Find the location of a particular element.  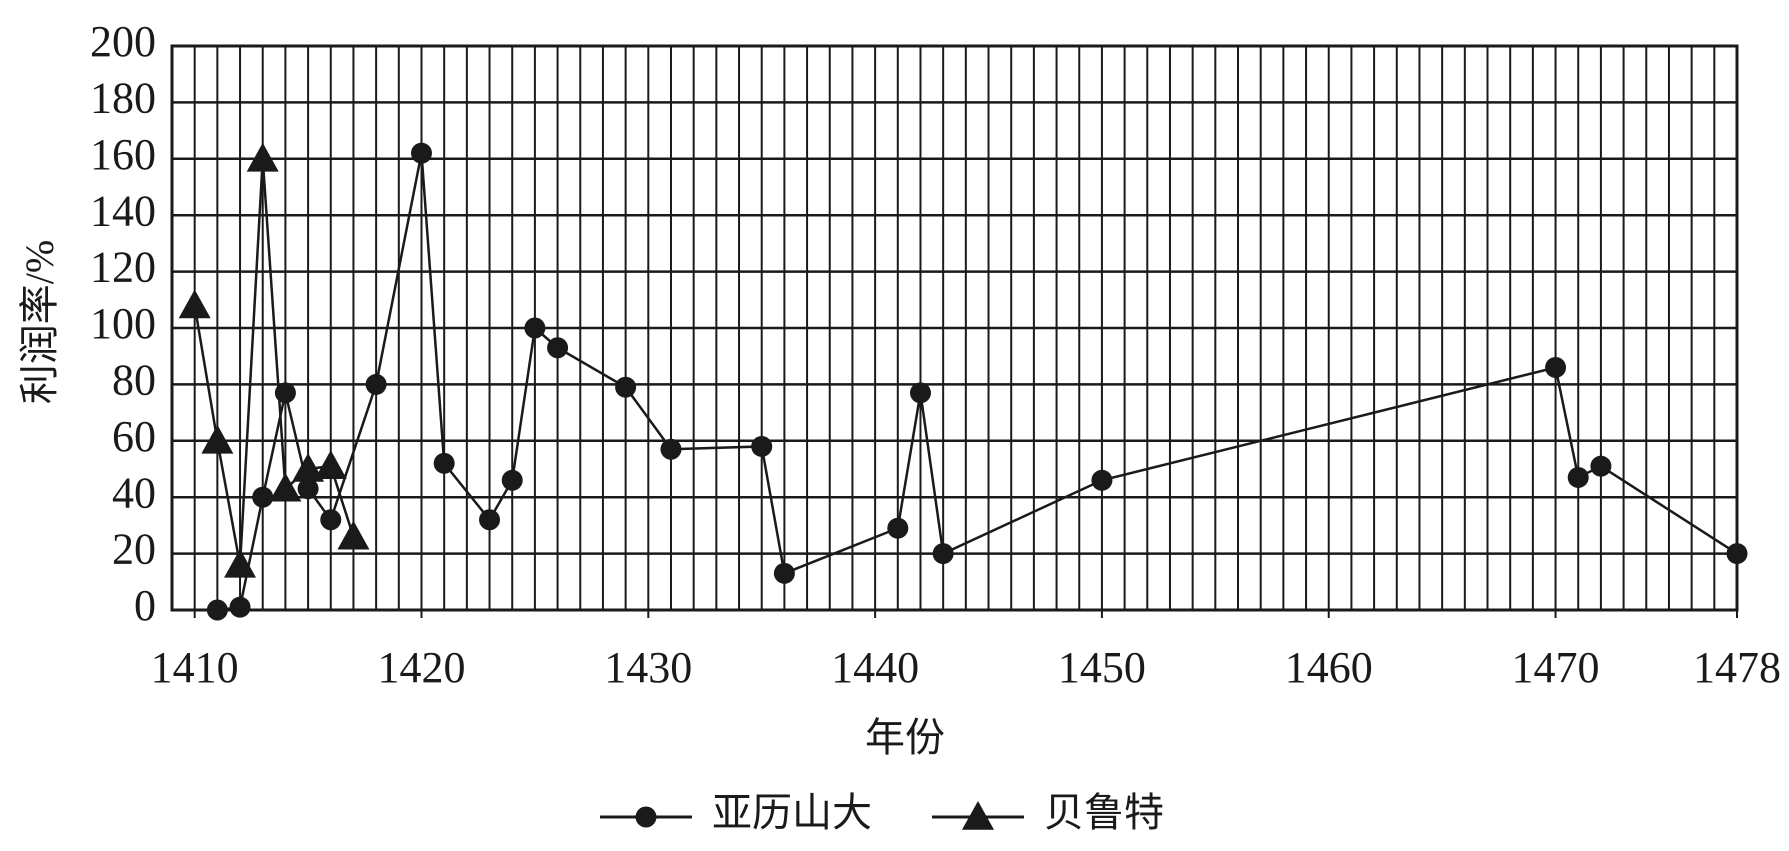

x-tick-label: 1410 is located at coordinates (195, 667).